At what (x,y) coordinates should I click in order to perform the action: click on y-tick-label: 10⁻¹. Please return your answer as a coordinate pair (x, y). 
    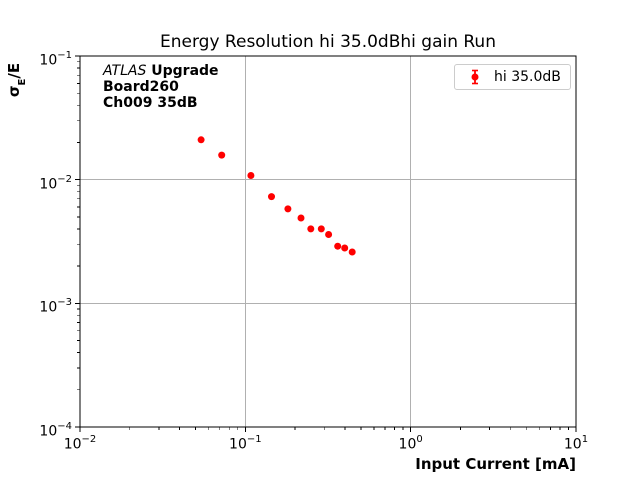
    Looking at the image, I should click on (55, 59).